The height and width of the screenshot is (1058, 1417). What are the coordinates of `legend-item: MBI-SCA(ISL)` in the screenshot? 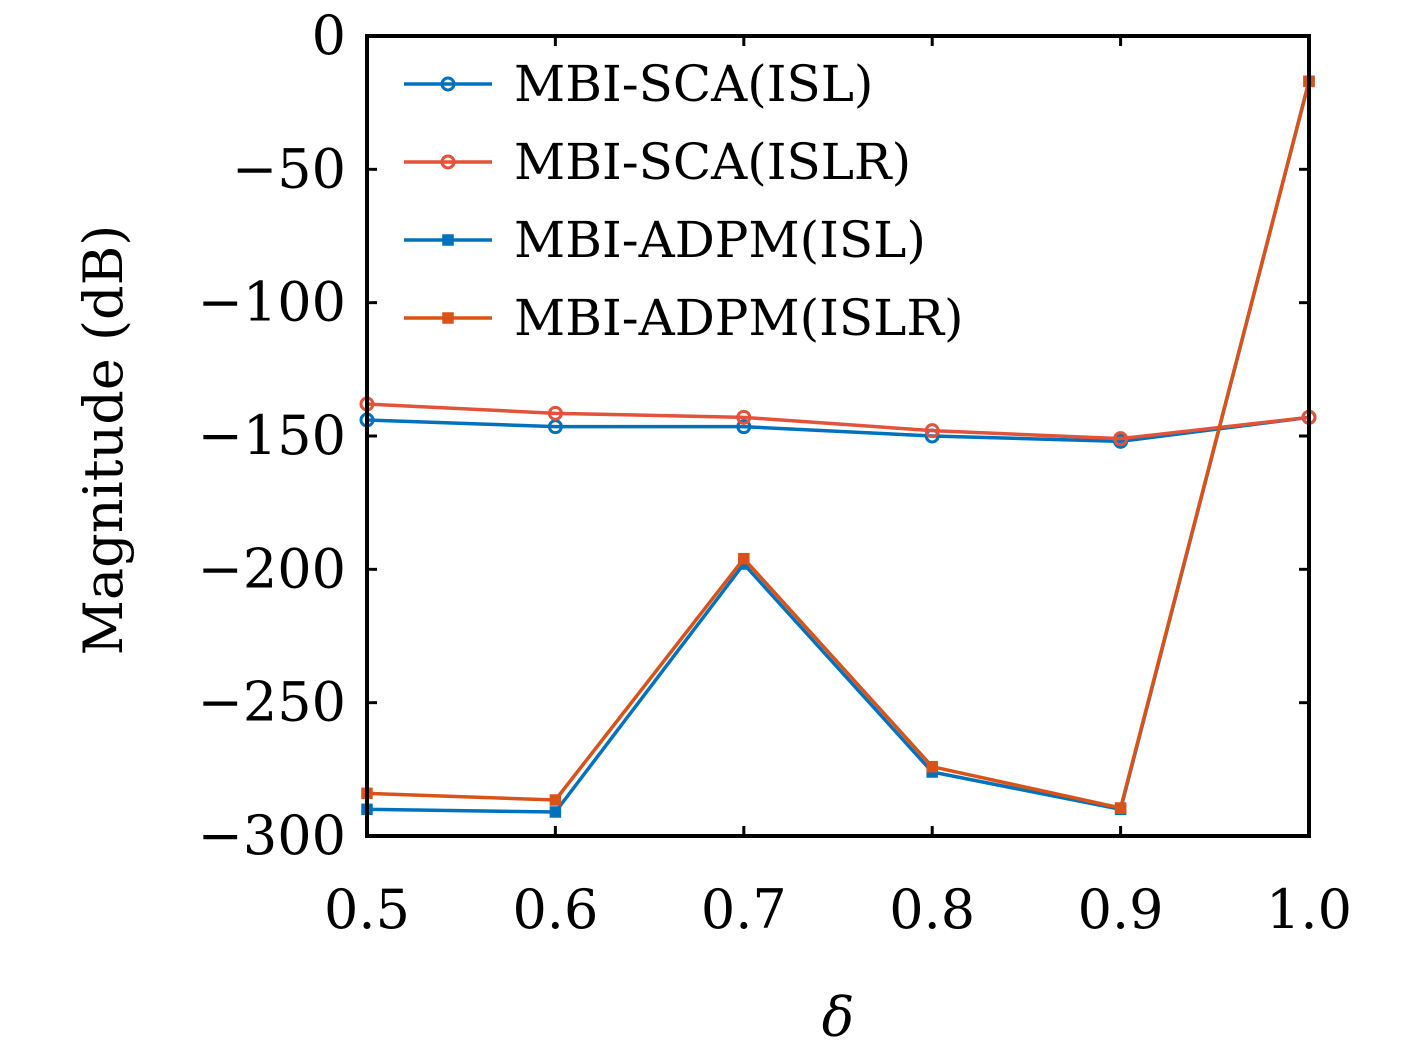 It's located at (638, 84).